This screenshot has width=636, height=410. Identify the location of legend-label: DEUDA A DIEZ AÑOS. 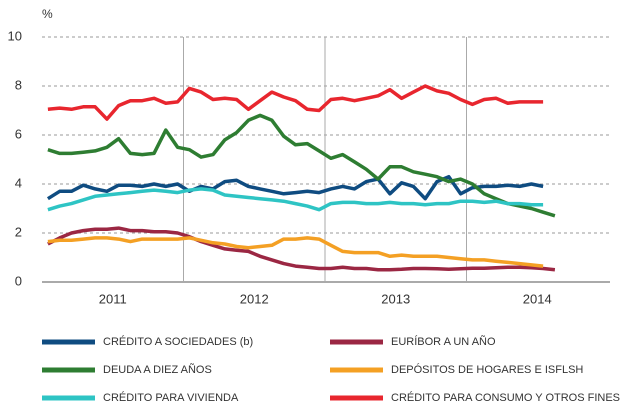
(157, 369).